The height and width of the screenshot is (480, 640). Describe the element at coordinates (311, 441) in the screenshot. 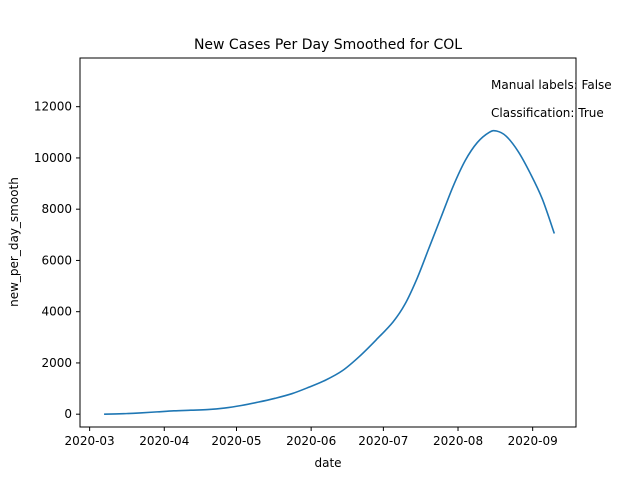

I see `x-tick-label: 2020-06` at that location.